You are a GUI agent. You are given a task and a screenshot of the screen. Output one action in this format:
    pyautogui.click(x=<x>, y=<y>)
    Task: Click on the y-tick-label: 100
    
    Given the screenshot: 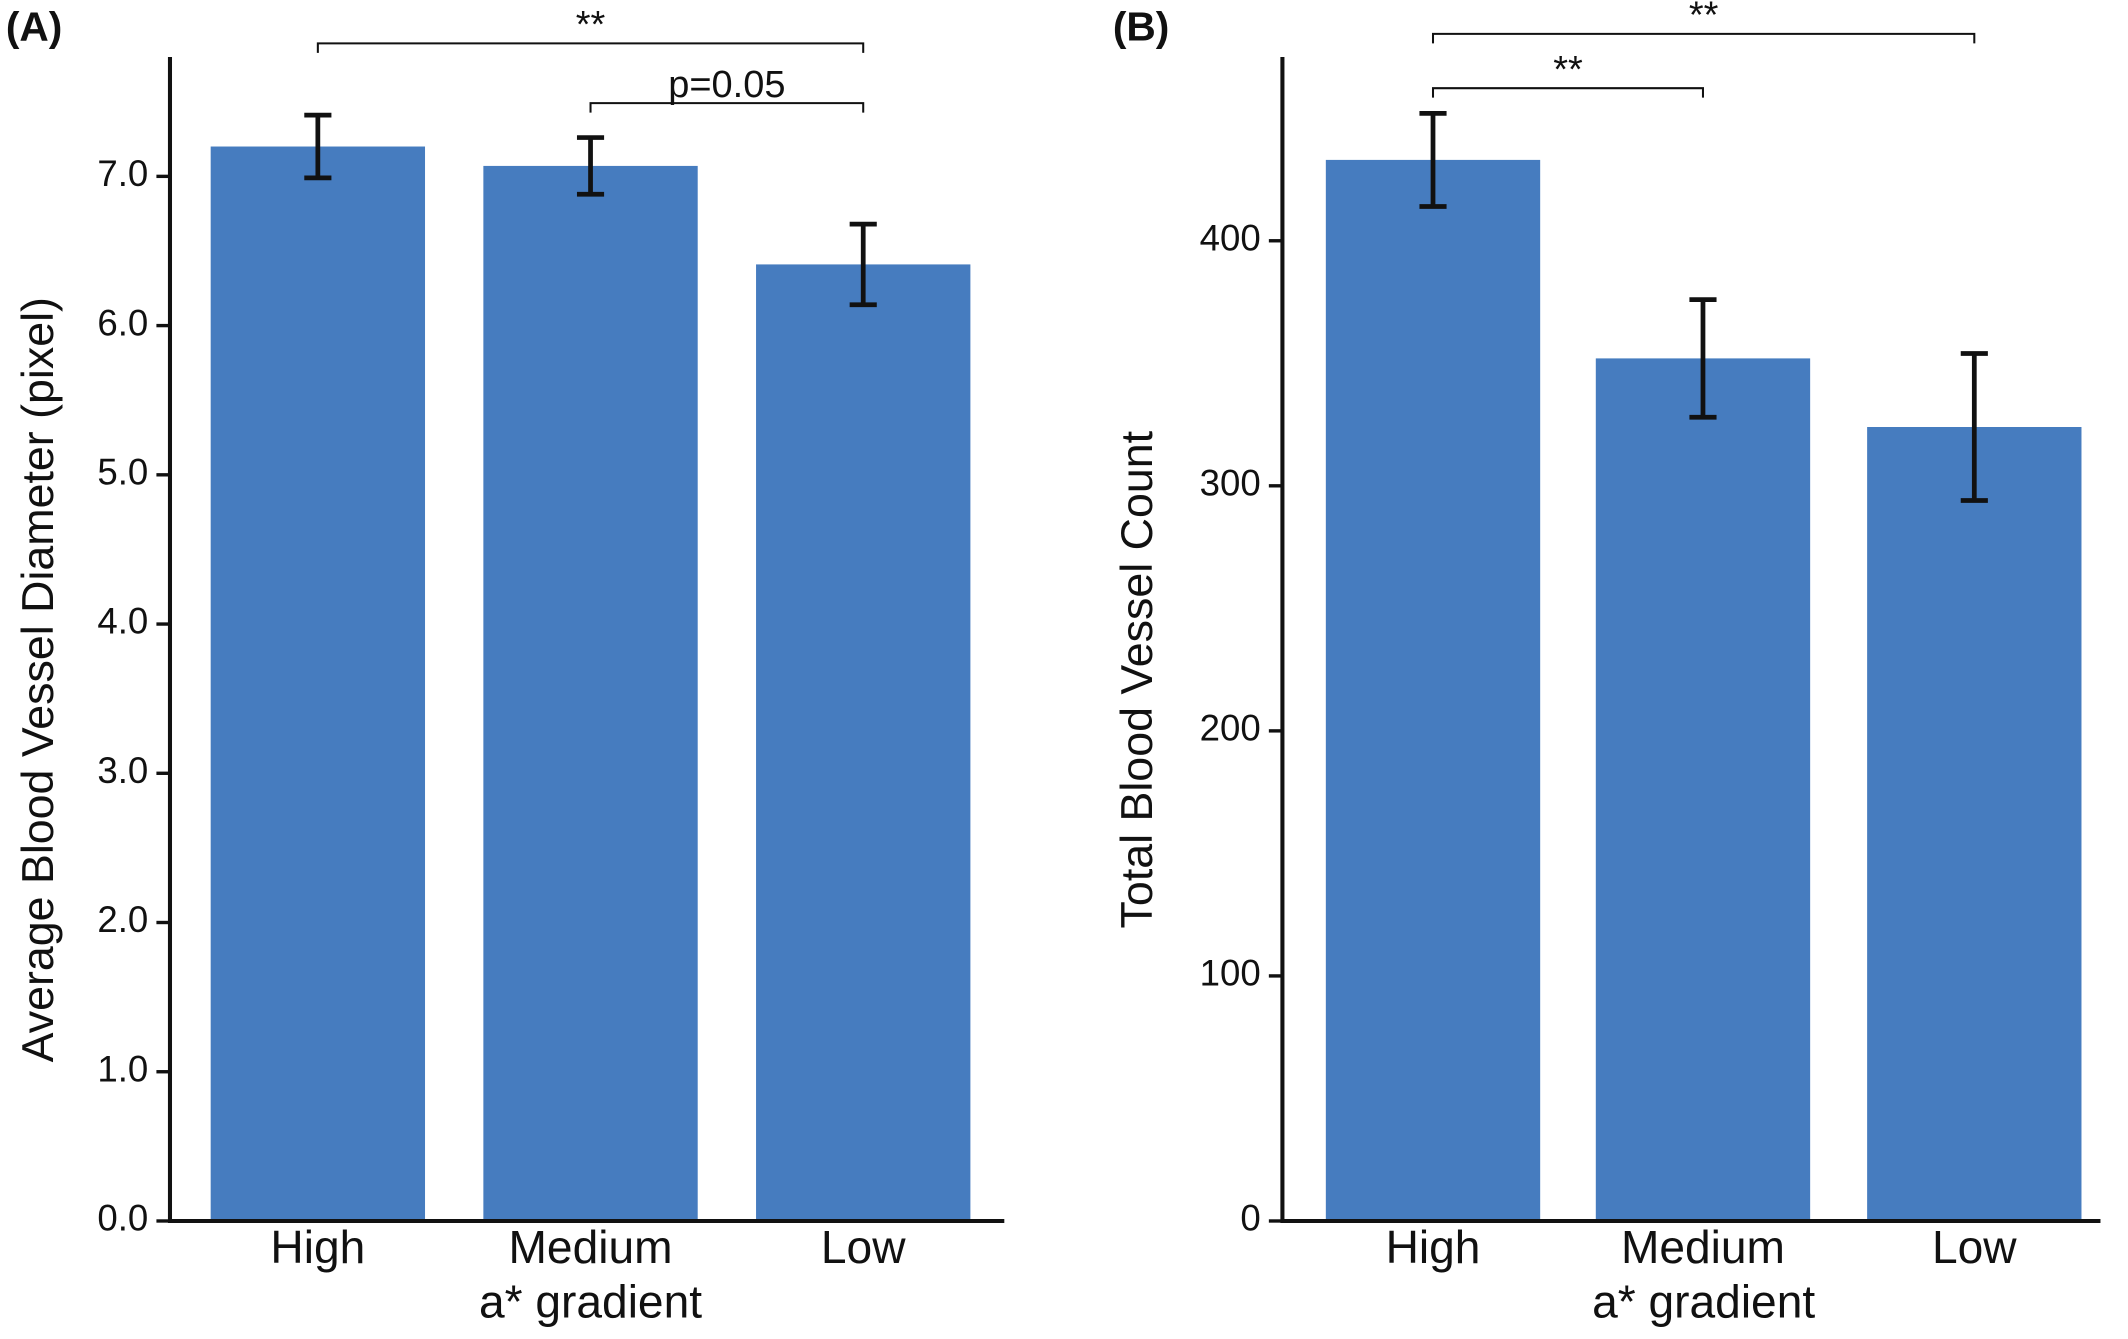 What is the action you would take?
    pyautogui.click(x=1230, y=973)
    